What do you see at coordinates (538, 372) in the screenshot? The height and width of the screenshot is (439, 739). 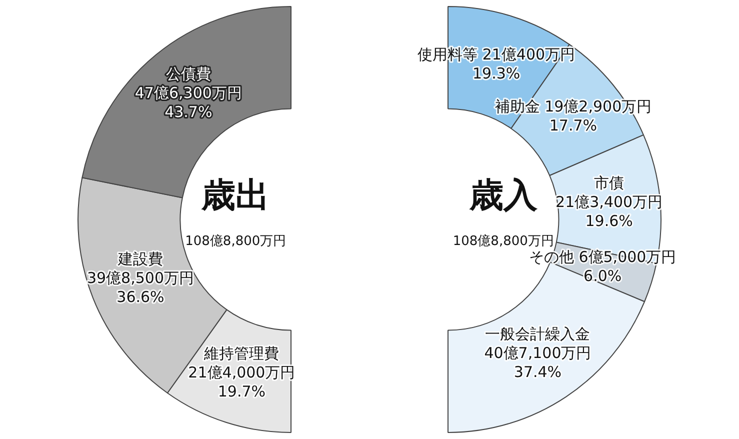 I see `data-label: 37.4%` at bounding box center [538, 372].